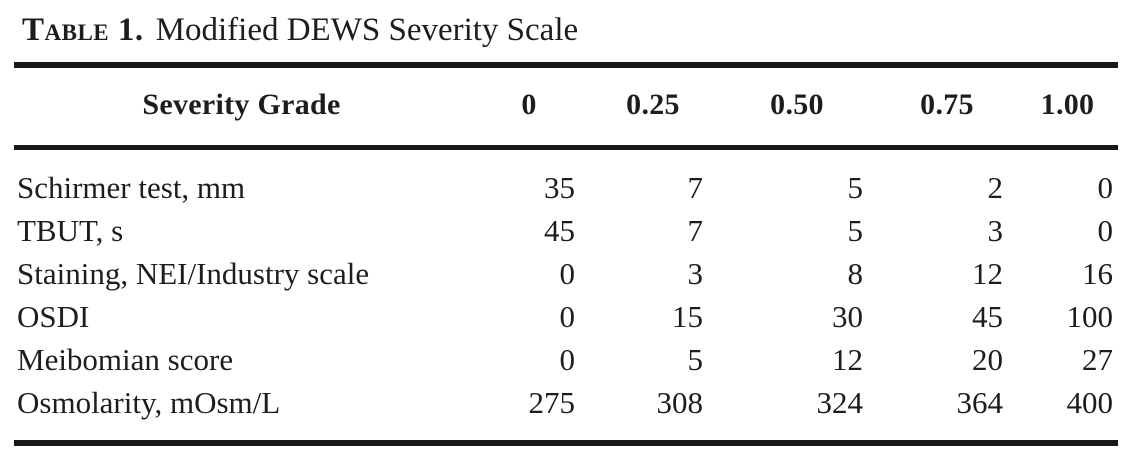 Image resolution: width=1134 pixels, height=466 pixels. I want to click on table-row-meibomian: Meibomian score 0 5 12 20 27, so click(566, 359).